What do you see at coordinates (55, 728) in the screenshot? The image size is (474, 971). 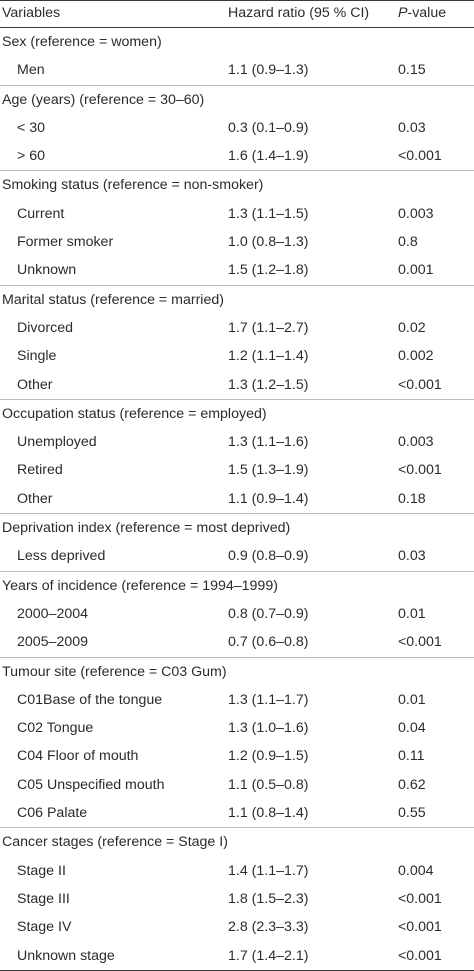 I see `variable-label: C02 Tongue` at bounding box center [55, 728].